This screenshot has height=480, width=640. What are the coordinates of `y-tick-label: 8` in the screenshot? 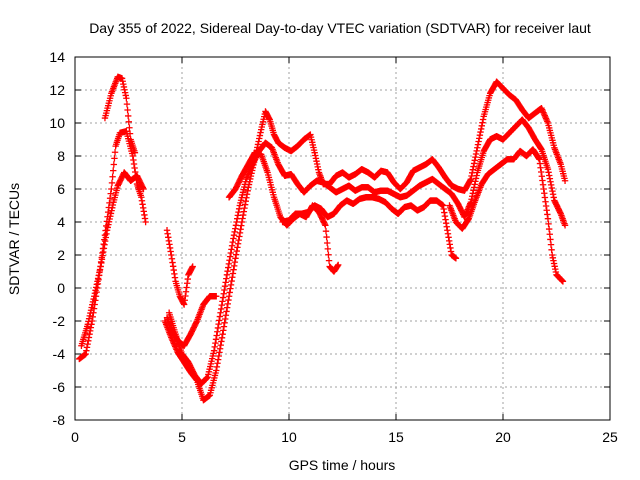 It's located at (61, 156).